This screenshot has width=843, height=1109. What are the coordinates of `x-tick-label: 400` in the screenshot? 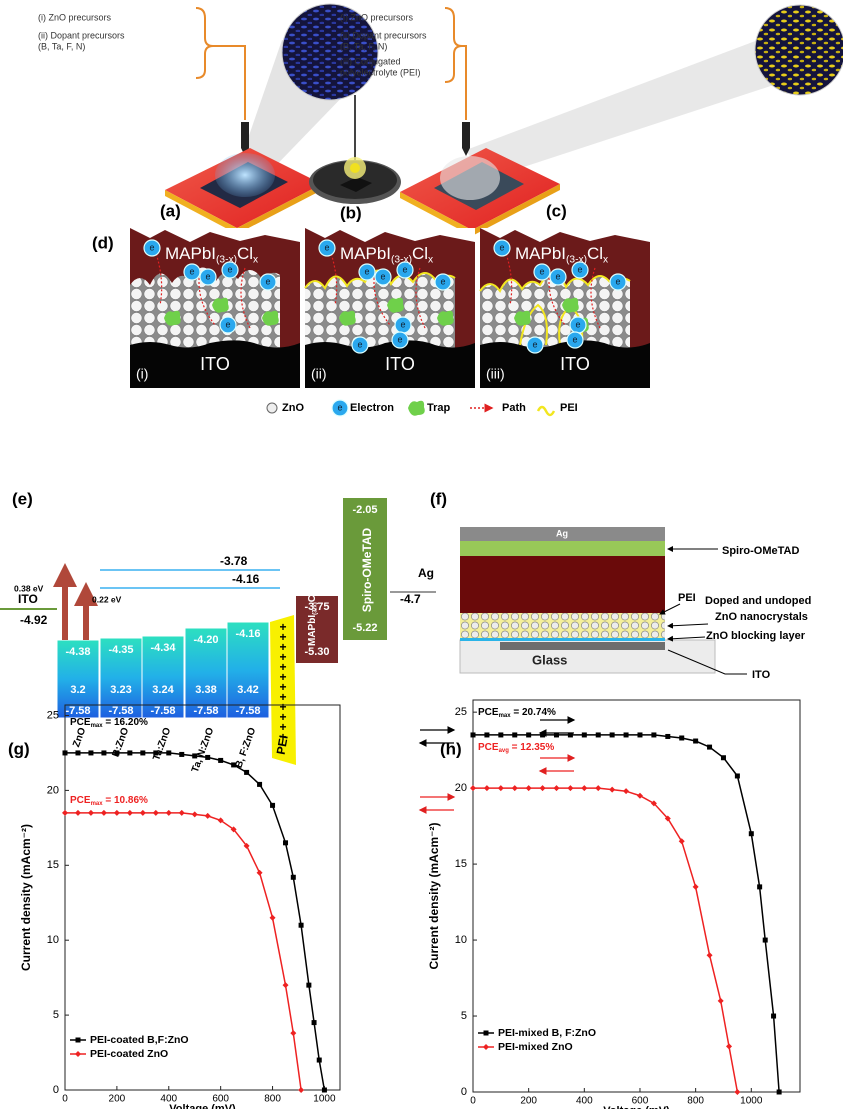 It's located at (168, 1099).